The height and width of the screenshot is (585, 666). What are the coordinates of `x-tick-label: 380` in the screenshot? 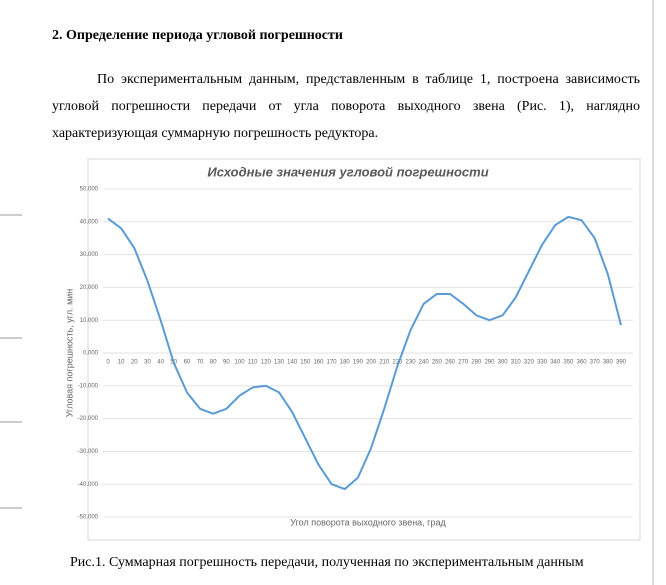 It's located at (608, 363).